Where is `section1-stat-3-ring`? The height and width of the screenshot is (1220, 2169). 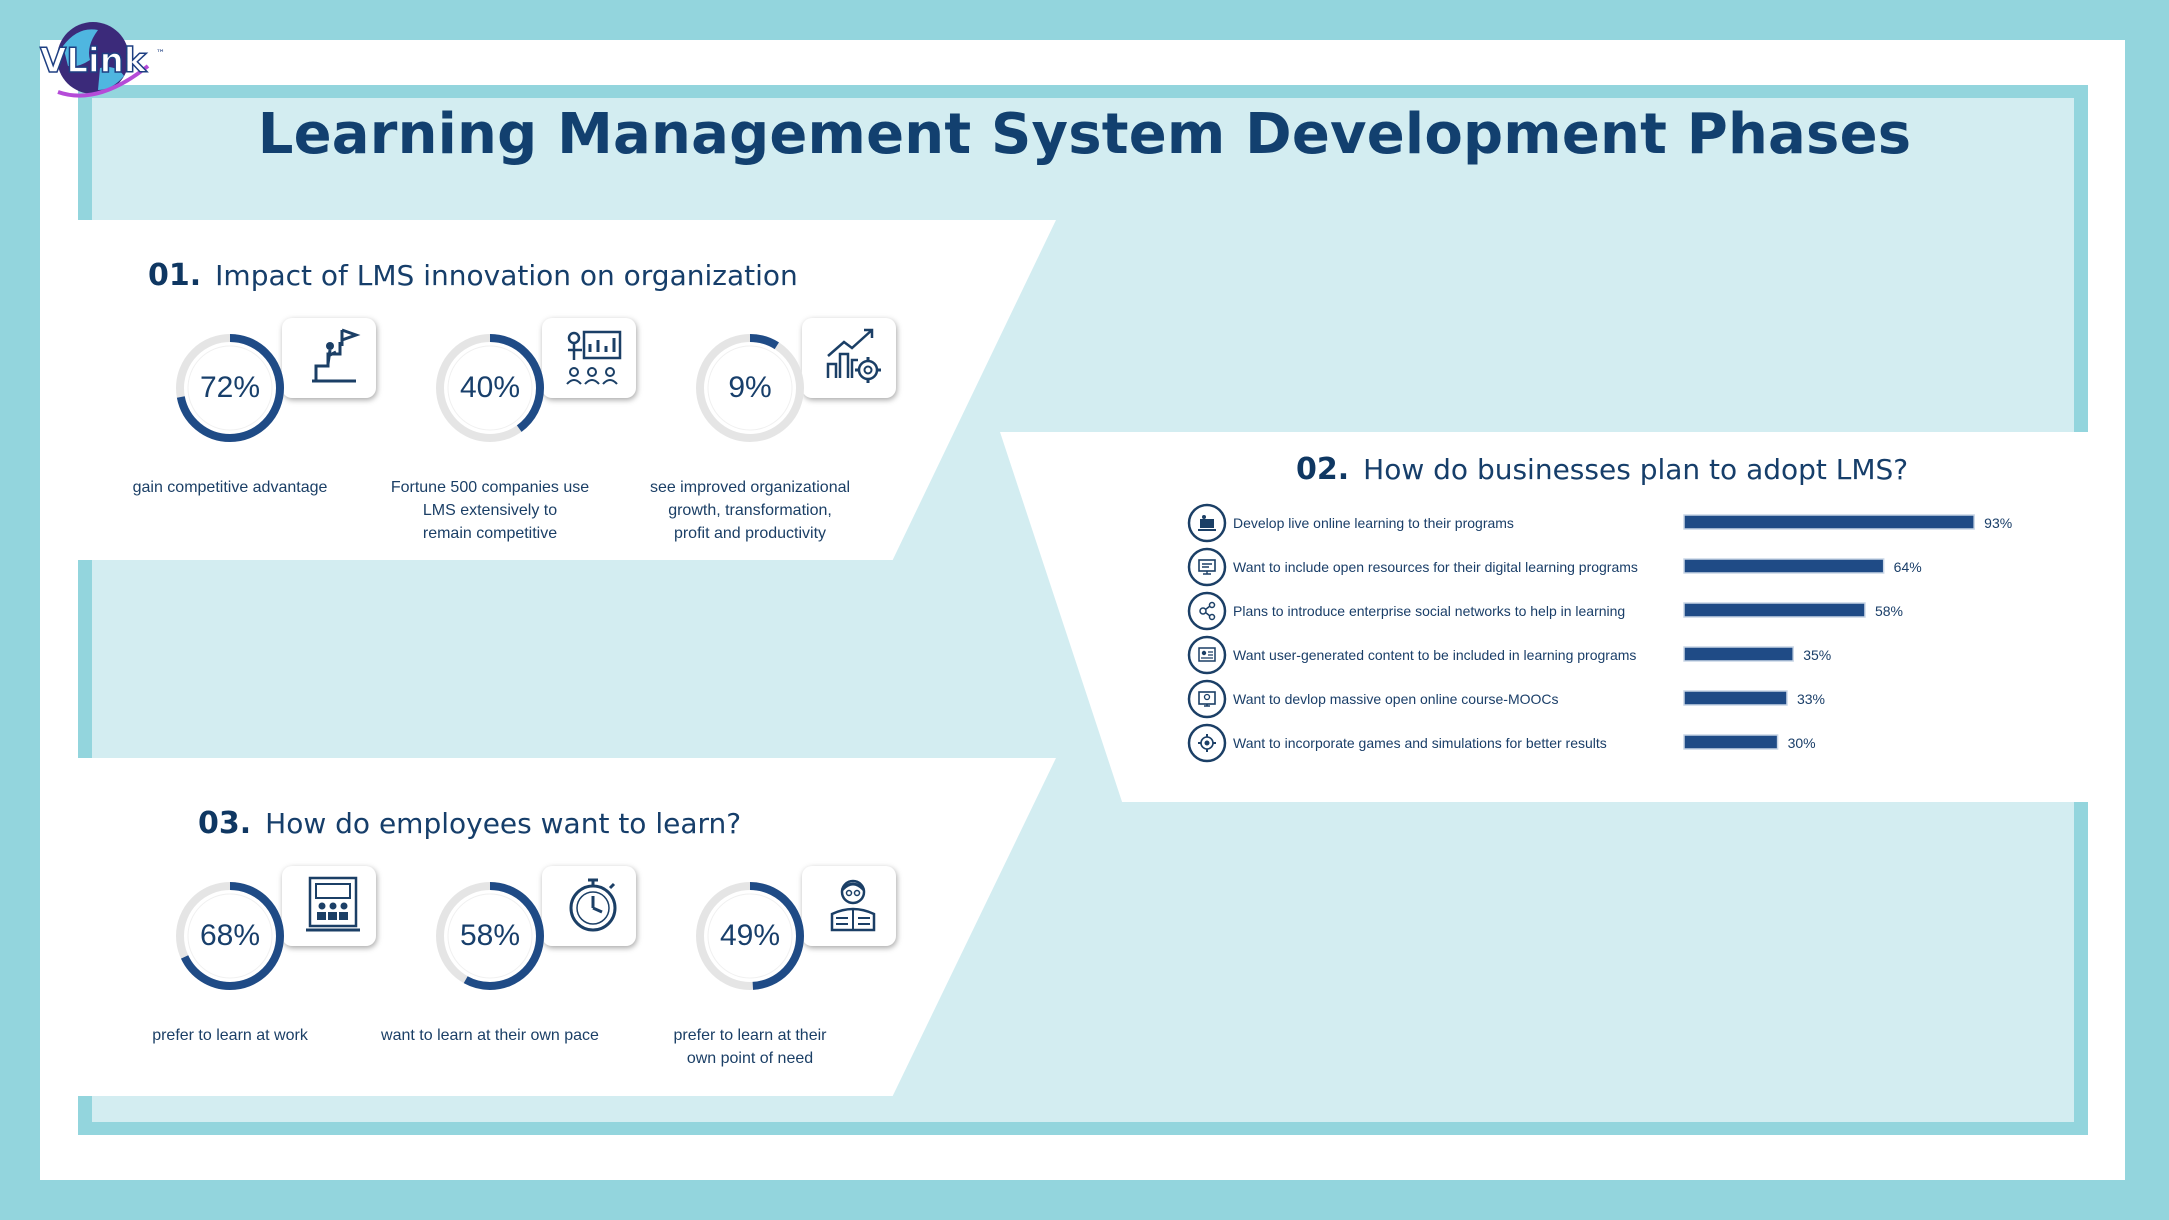
section1-stat-3-ring is located at coordinates (750, 388).